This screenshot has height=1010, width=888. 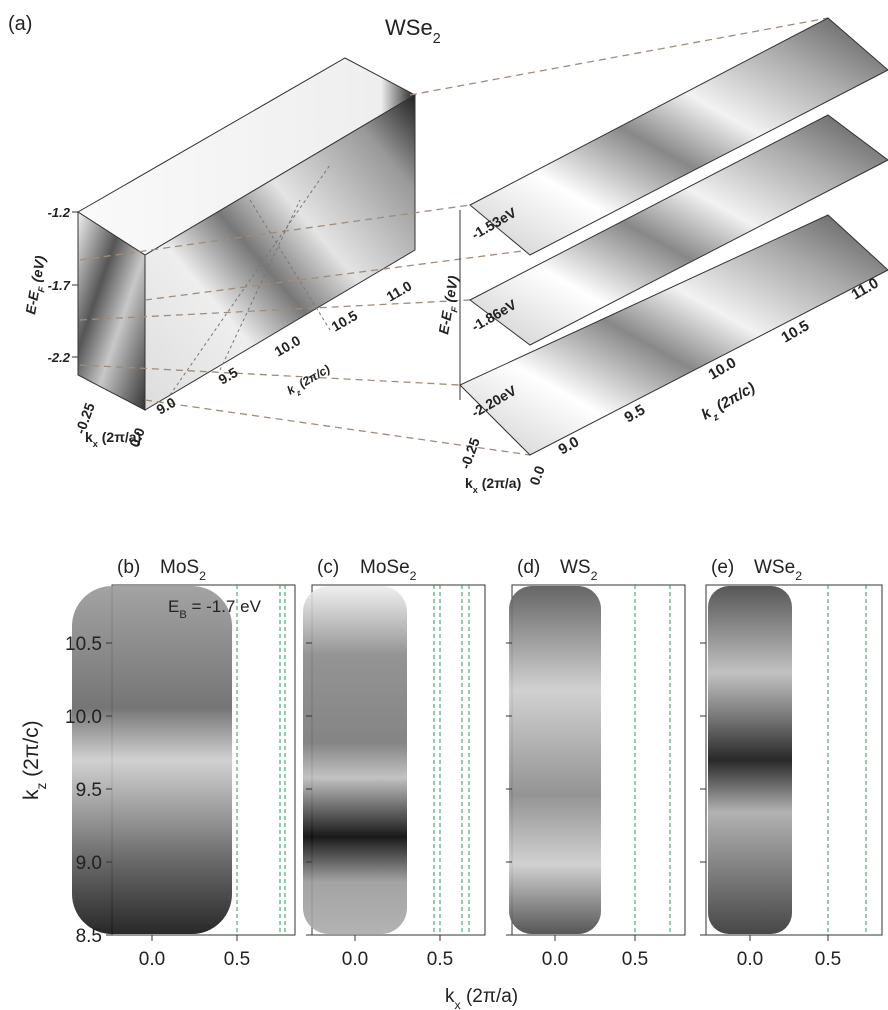 What do you see at coordinates (59, 285) in the screenshot?
I see `label: -1.7` at bounding box center [59, 285].